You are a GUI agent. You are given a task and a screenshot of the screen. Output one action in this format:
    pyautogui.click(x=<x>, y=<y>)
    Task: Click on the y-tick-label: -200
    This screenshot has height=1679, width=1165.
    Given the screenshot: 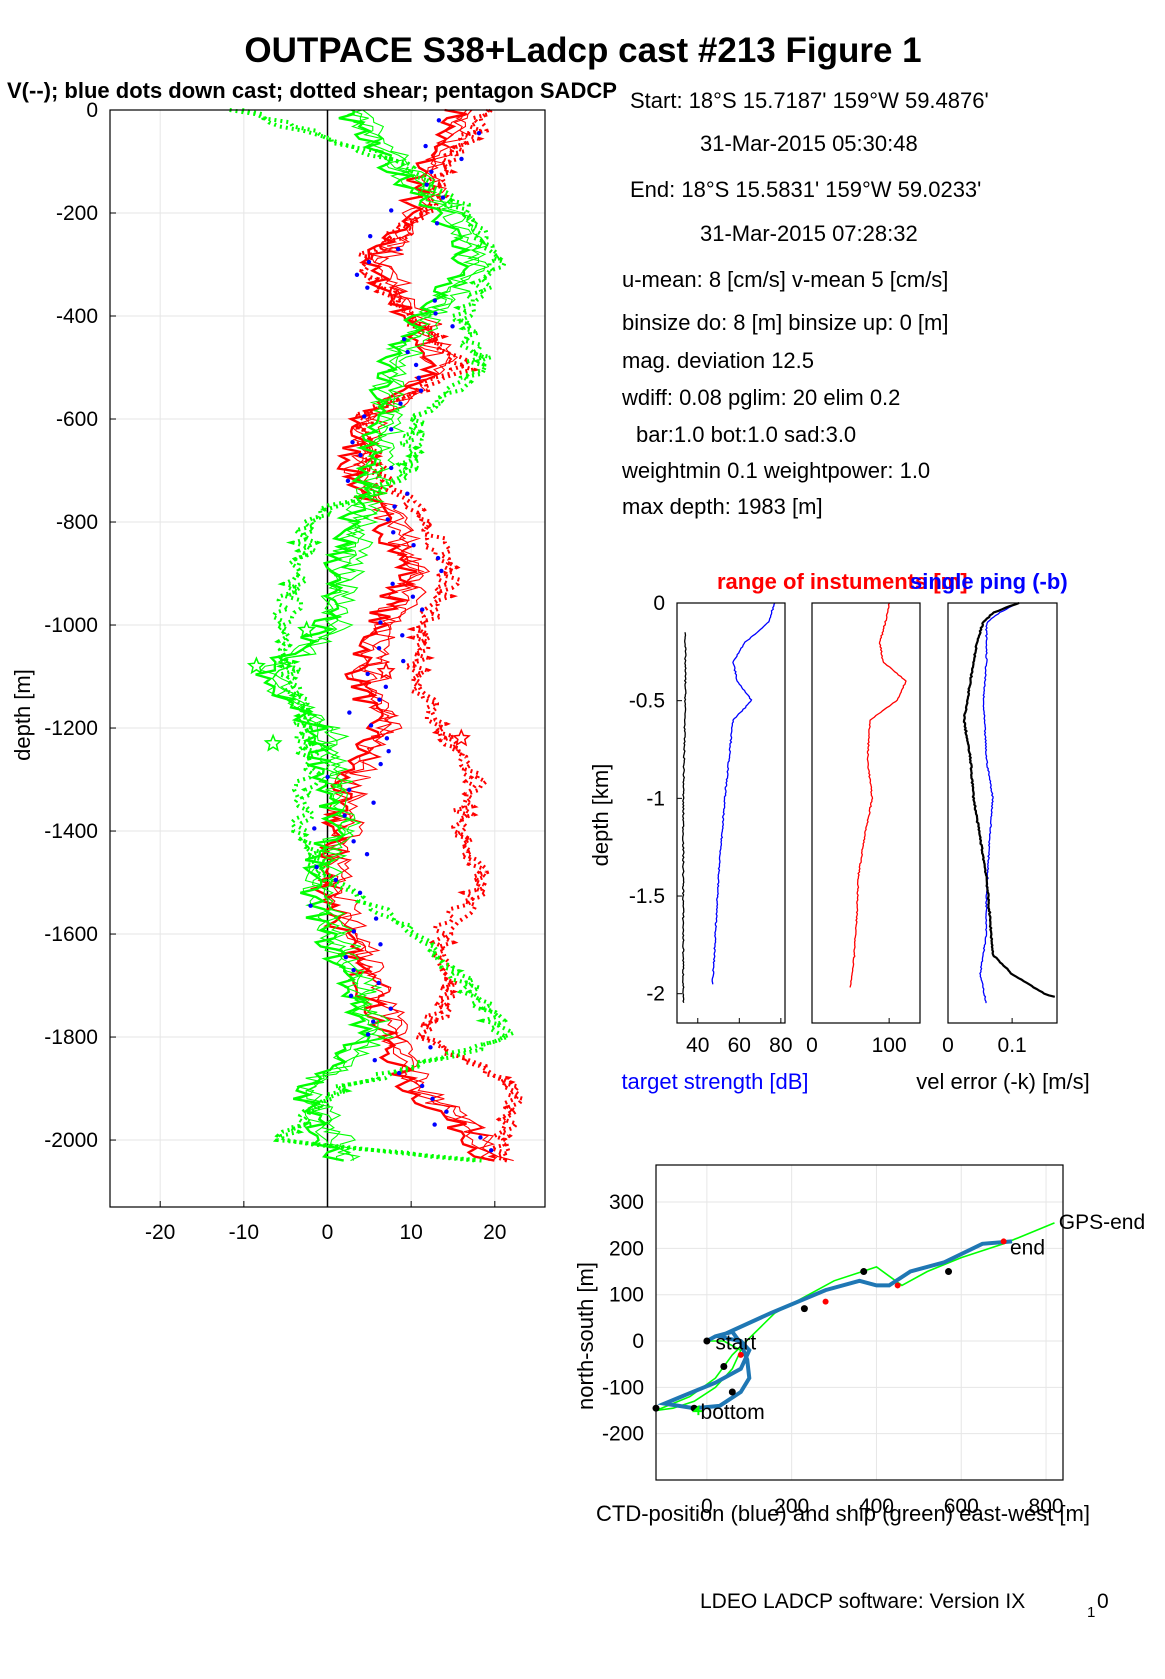 What is the action you would take?
    pyautogui.click(x=77, y=213)
    